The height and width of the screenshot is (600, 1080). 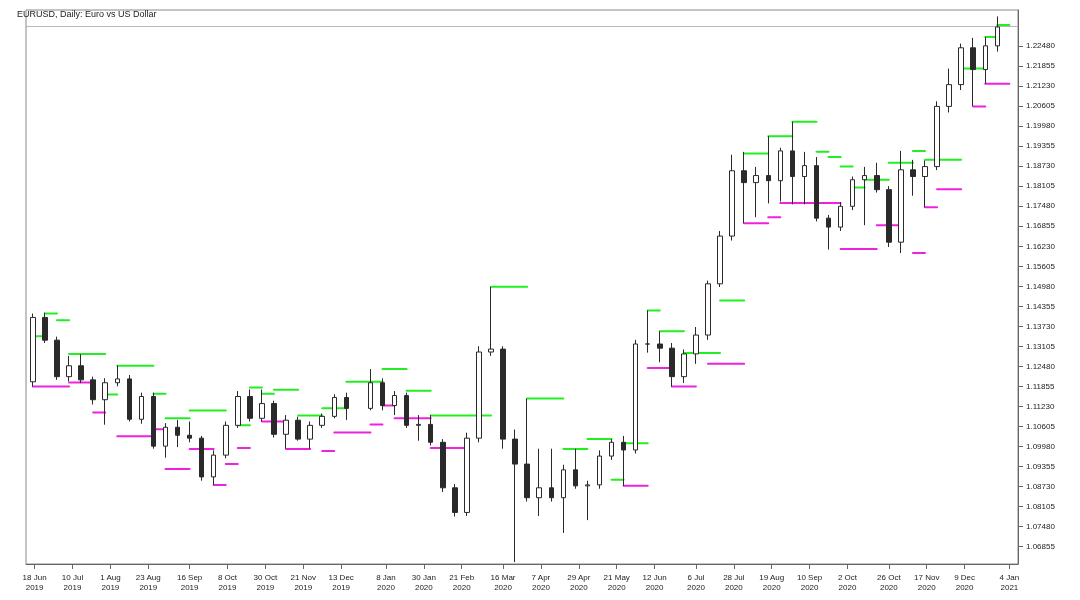 What do you see at coordinates (1041, 146) in the screenshot?
I see `y-tick-label: 1.19355` at bounding box center [1041, 146].